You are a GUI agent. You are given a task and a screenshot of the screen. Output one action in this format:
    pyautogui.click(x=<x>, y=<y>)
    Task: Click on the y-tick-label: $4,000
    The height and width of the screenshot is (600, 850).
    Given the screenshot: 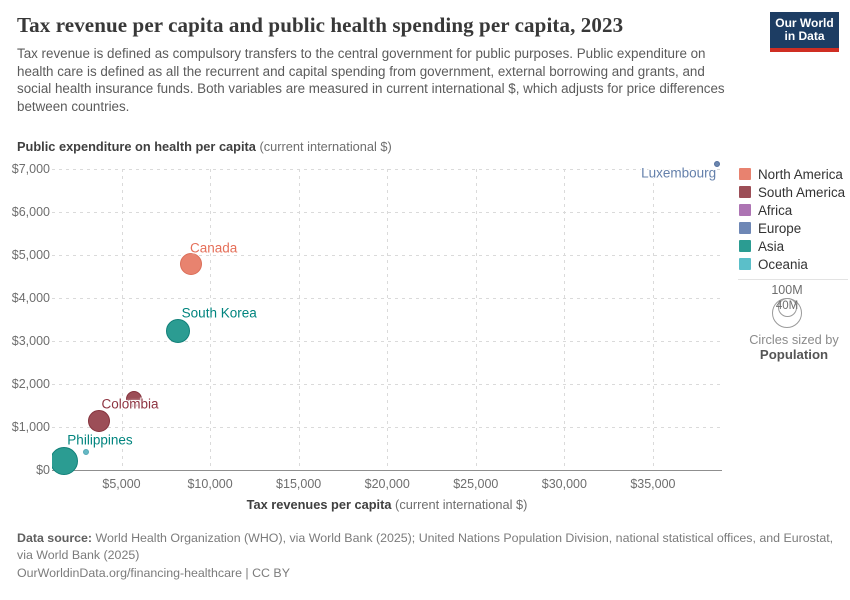 What is the action you would take?
    pyautogui.click(x=30, y=297)
    